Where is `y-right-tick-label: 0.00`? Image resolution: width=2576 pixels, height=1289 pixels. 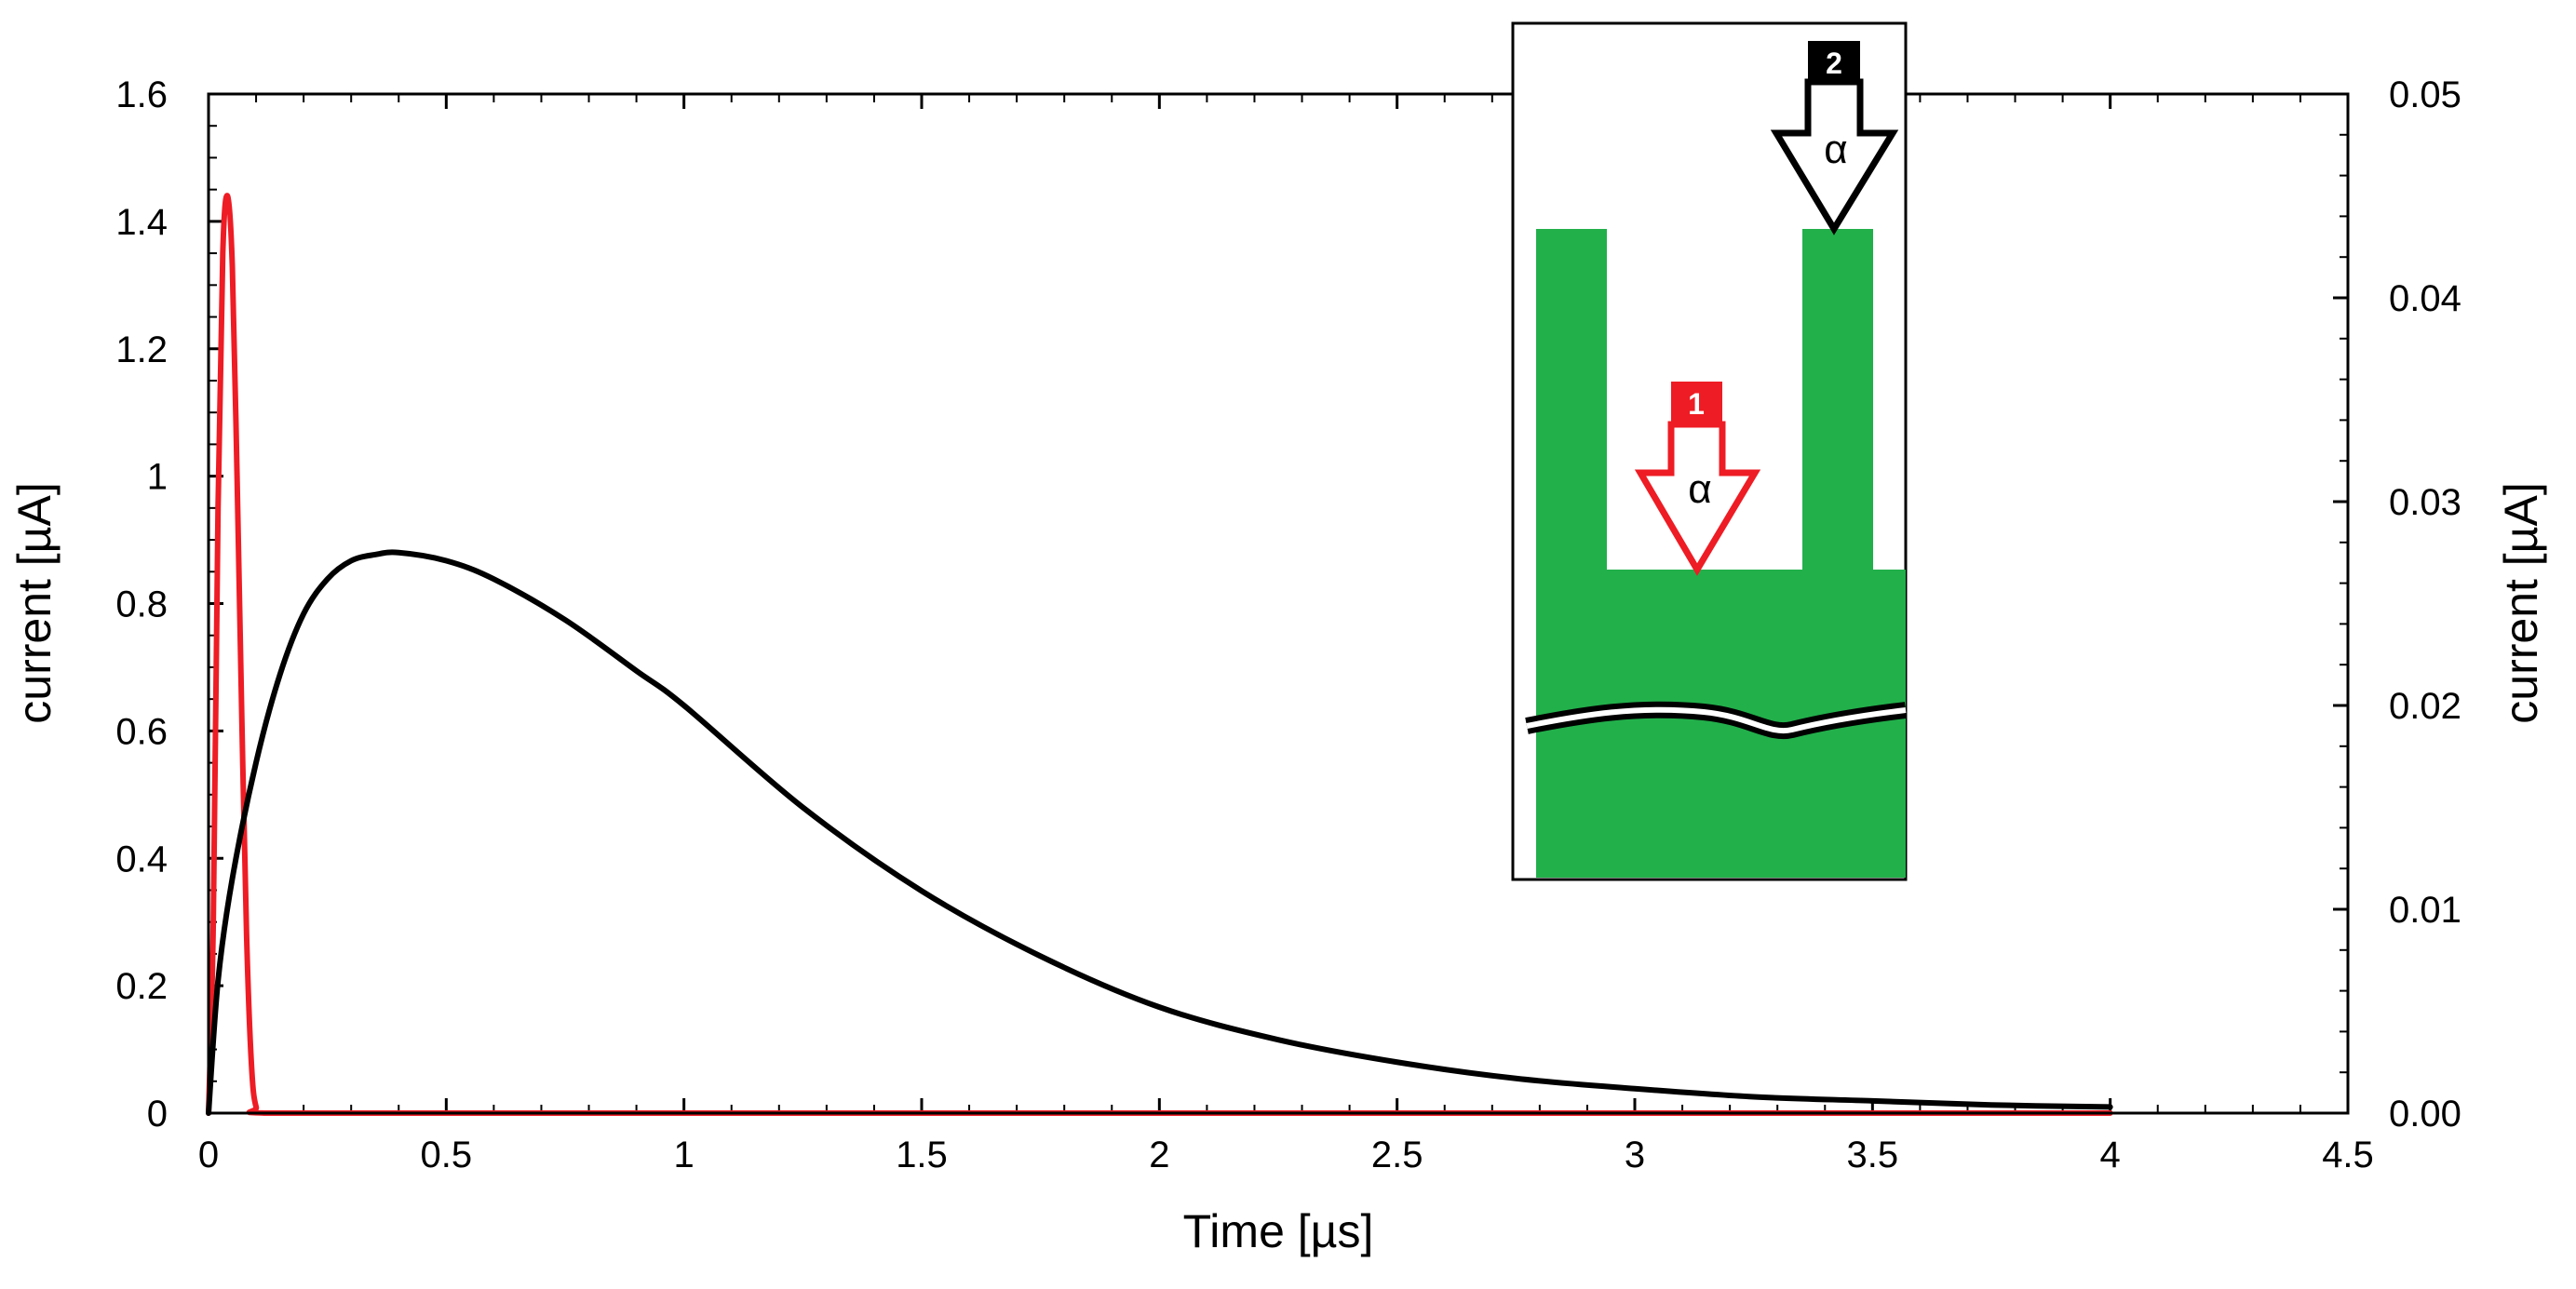
y-right-tick-label: 0.00 is located at coordinates (2425, 1114).